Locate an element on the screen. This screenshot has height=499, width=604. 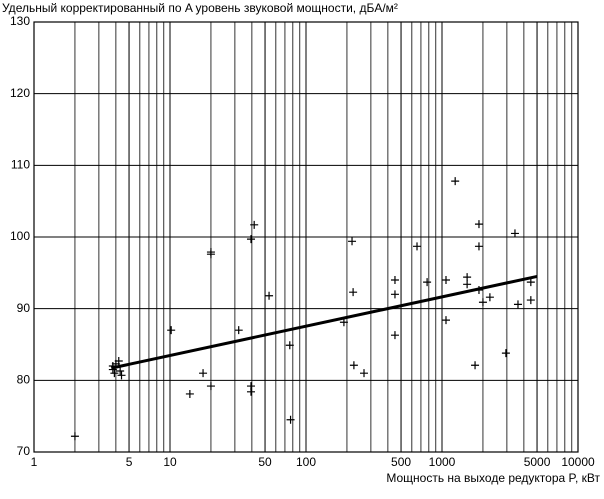
x-tick-label: 100 is located at coordinates (306, 462).